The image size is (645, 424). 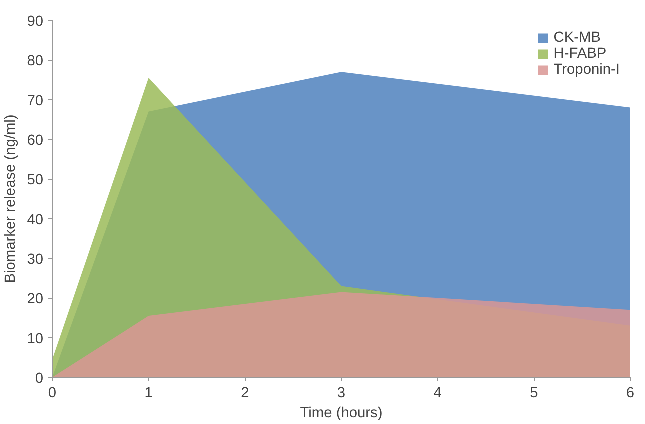 I want to click on y-tick-label: 70, so click(x=35, y=101).